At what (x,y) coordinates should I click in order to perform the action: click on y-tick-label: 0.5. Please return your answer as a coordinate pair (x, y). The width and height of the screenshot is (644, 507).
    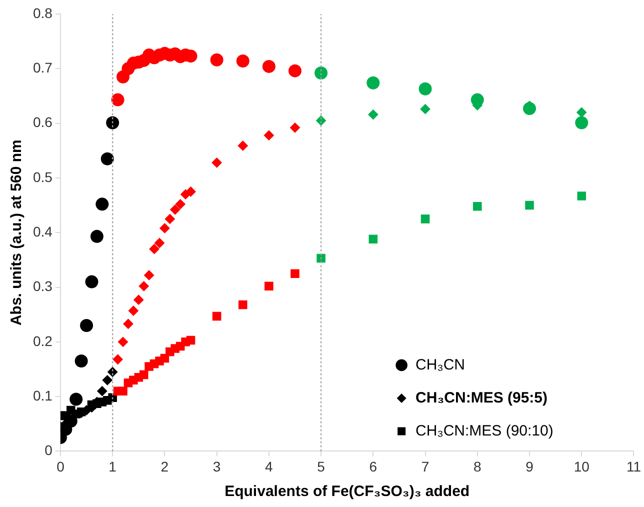
    Looking at the image, I should click on (42, 176).